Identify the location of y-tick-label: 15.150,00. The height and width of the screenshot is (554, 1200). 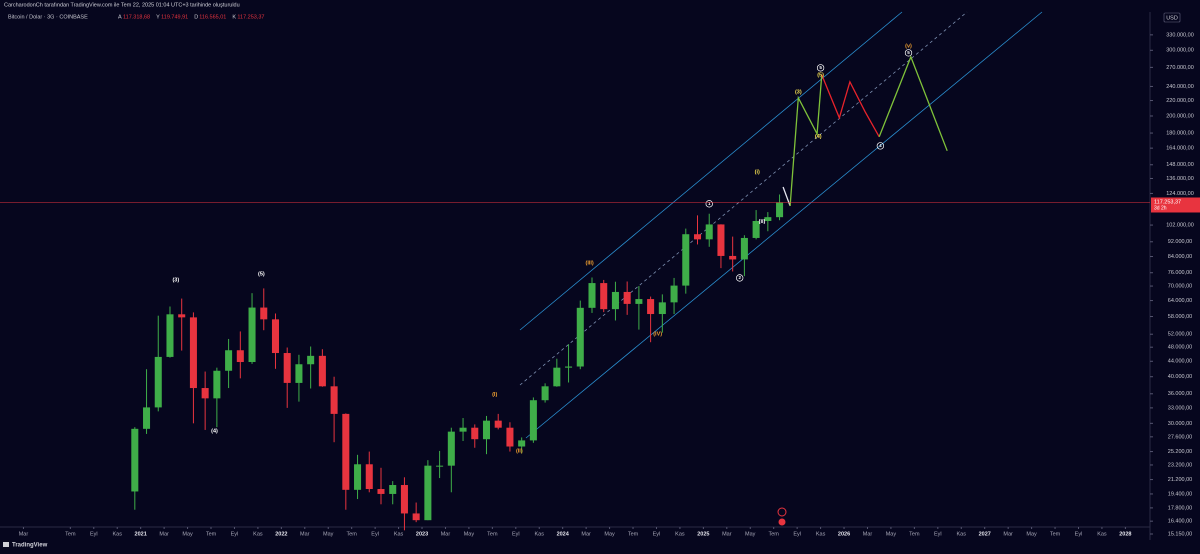
(1180, 534).